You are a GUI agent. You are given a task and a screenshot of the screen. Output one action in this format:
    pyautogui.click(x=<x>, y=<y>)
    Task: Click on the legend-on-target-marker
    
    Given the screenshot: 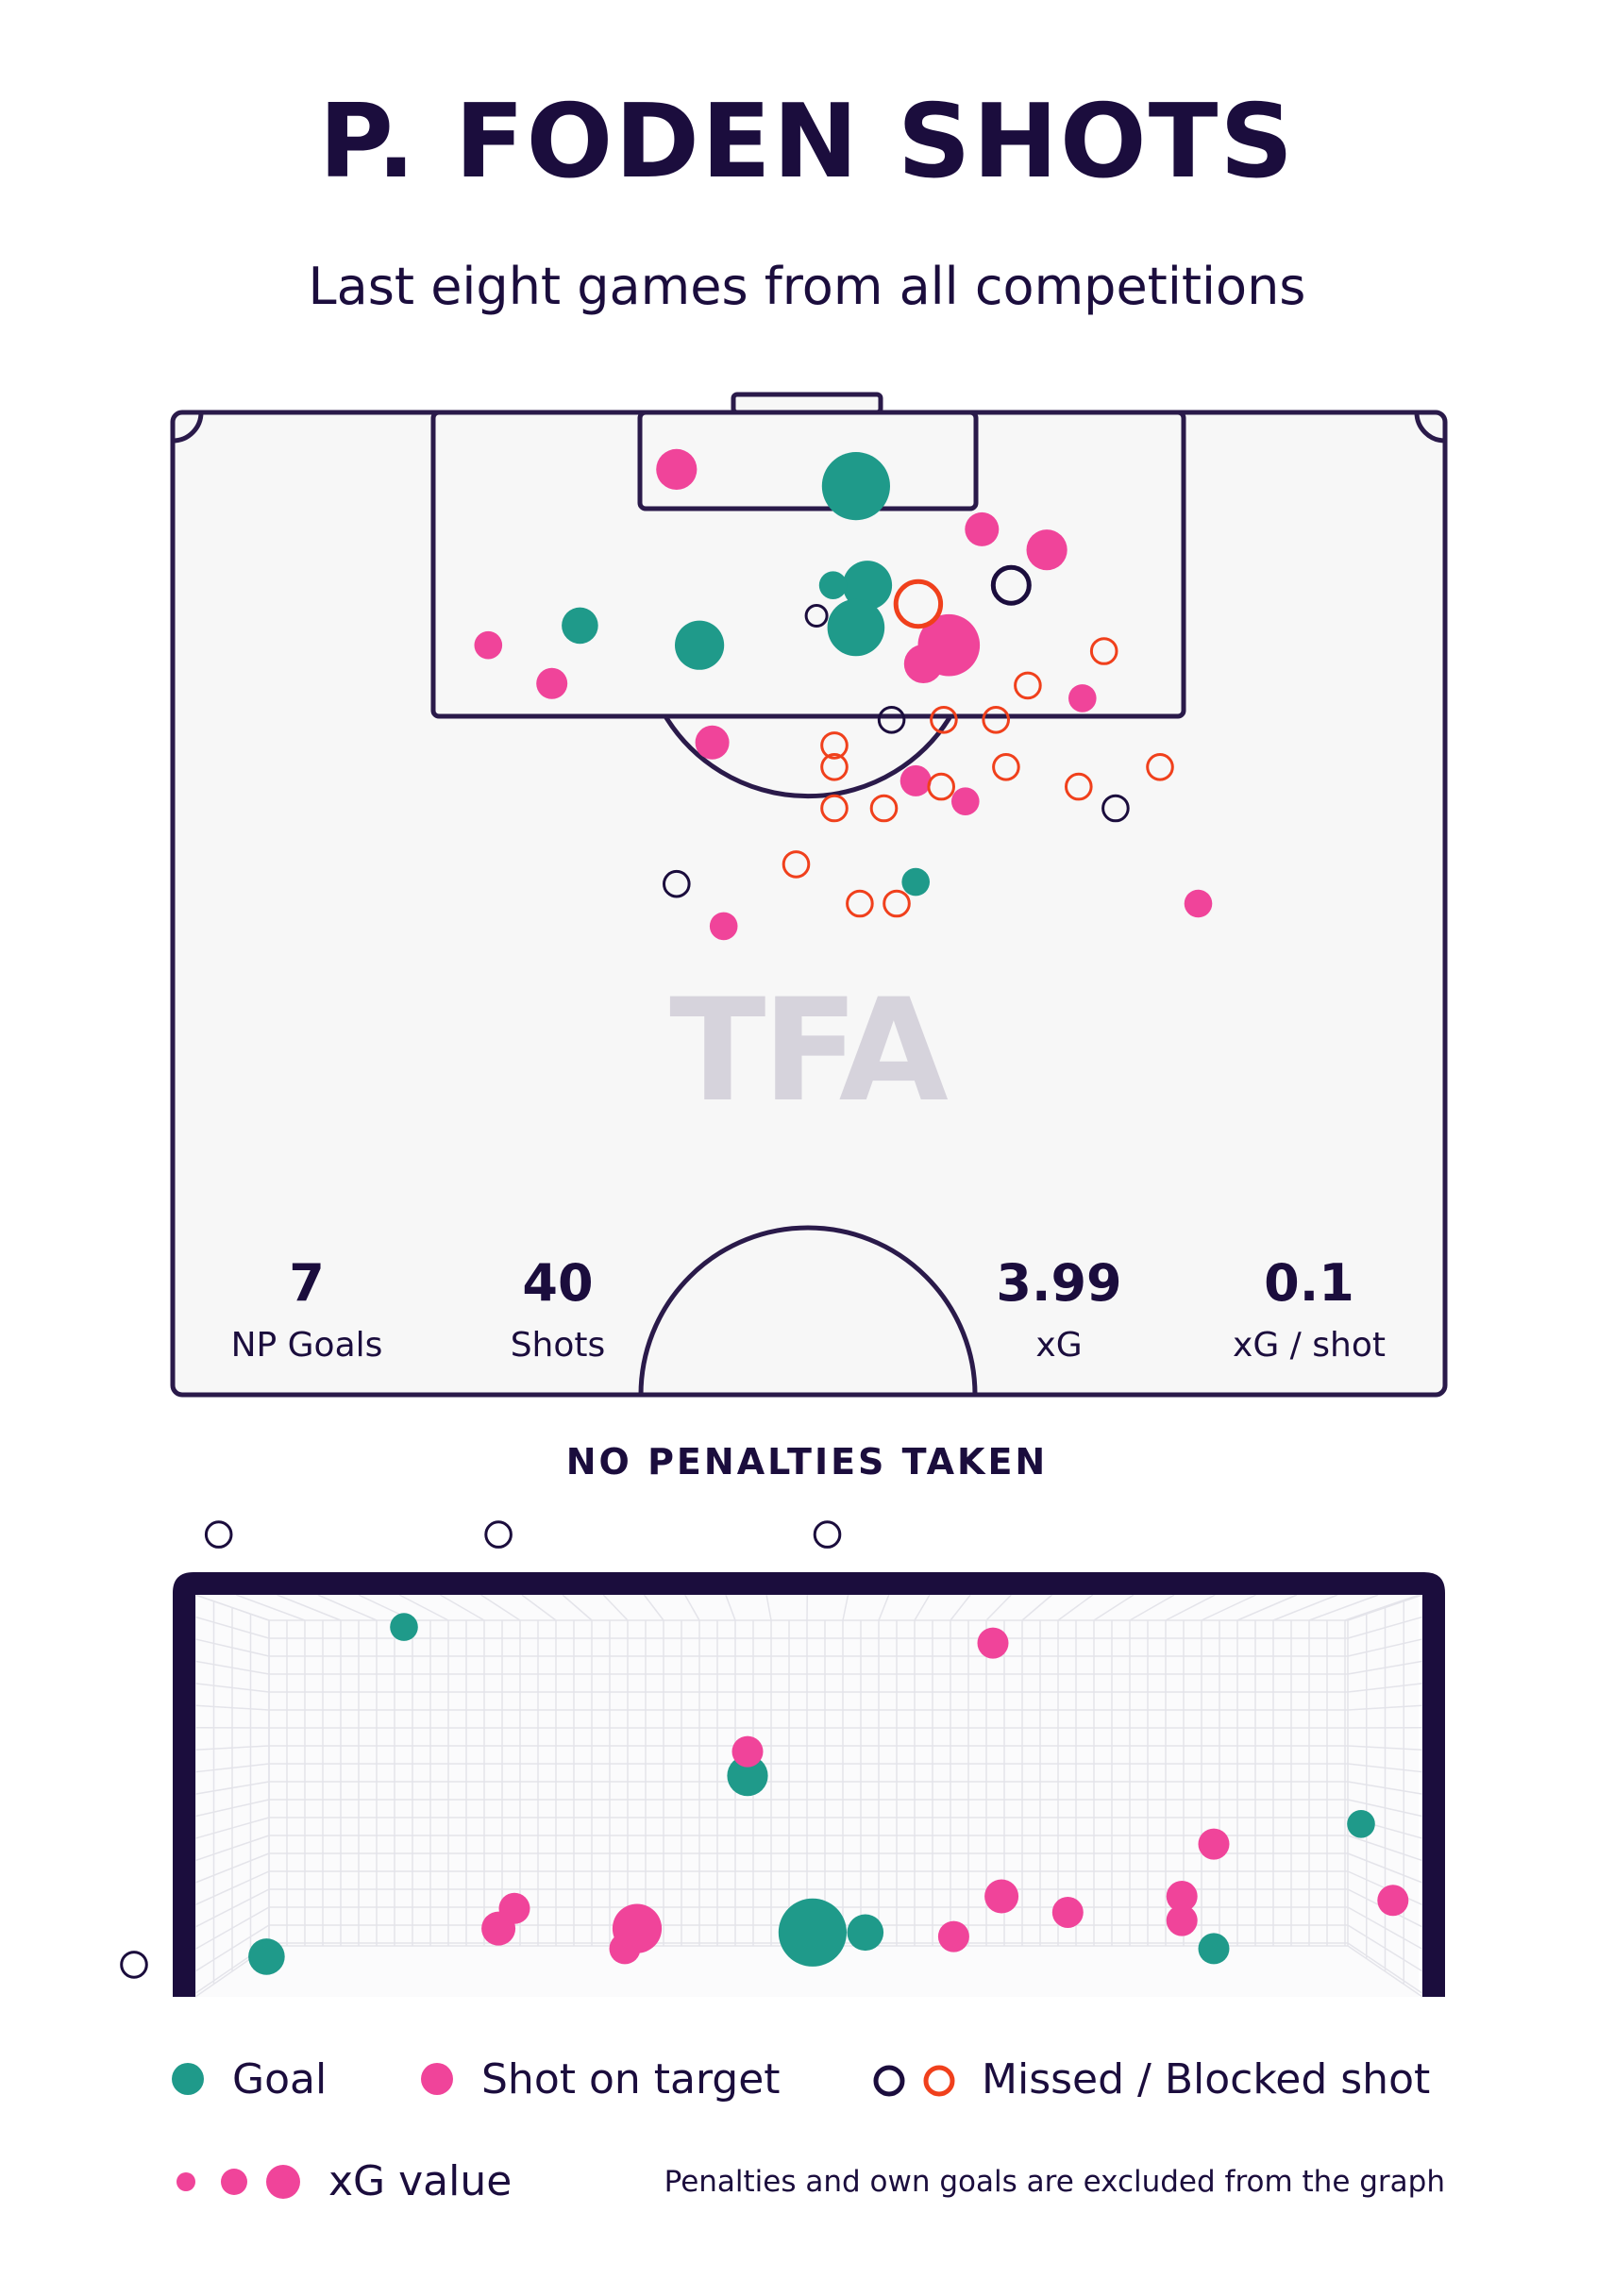 What is the action you would take?
    pyautogui.click(x=437, y=2079)
    